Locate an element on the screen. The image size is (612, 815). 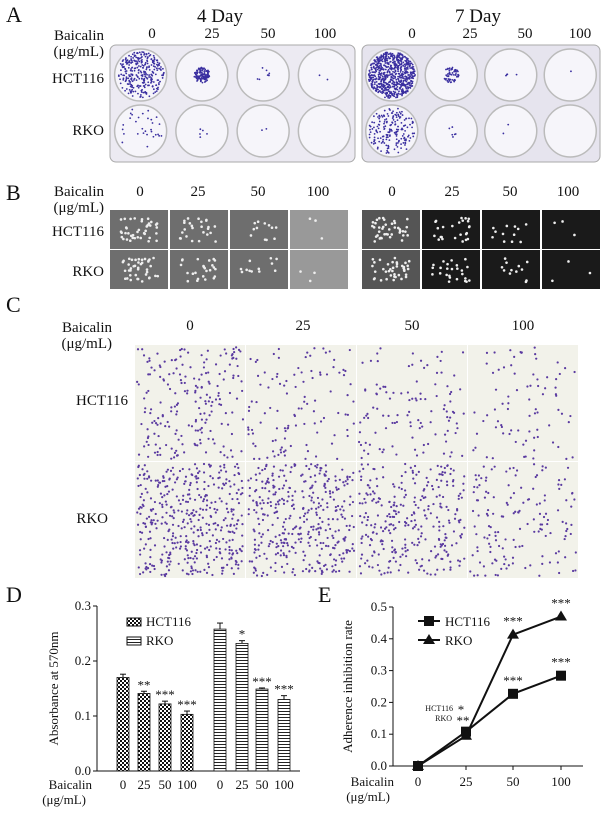
y-axis-title: Adherence inhibition rate is located at coordinates (347, 686).